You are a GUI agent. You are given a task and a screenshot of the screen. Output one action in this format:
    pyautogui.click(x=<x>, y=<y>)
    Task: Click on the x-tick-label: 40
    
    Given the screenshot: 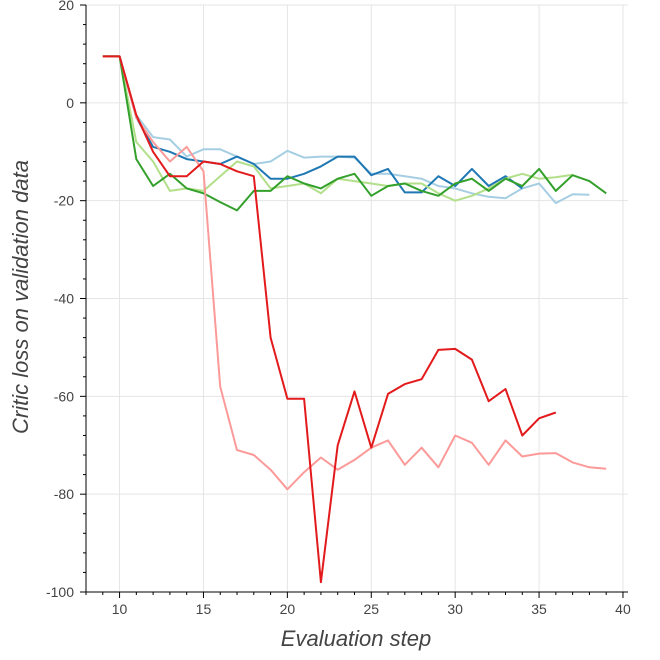 What is the action you would take?
    pyautogui.click(x=623, y=609)
    